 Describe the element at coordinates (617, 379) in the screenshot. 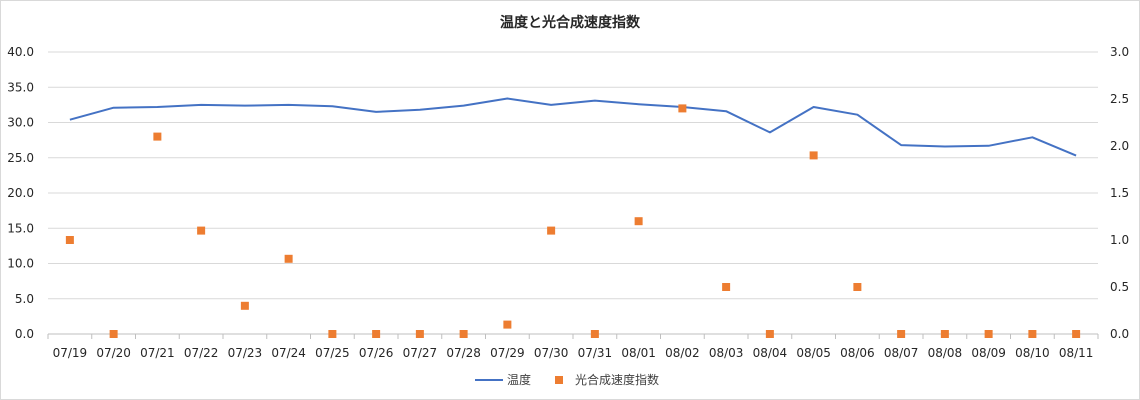

I see `legend-label-photosynthesis: 光合成速度指数` at that location.